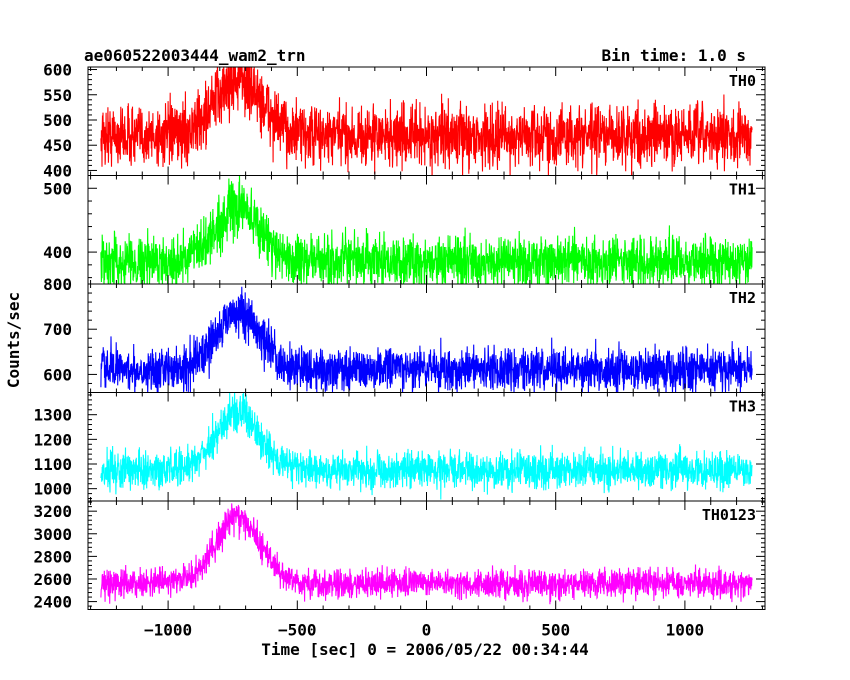 This screenshot has height=680, width=850. Describe the element at coordinates (52, 489) in the screenshot. I see `y-tick-label: 1000` at that location.